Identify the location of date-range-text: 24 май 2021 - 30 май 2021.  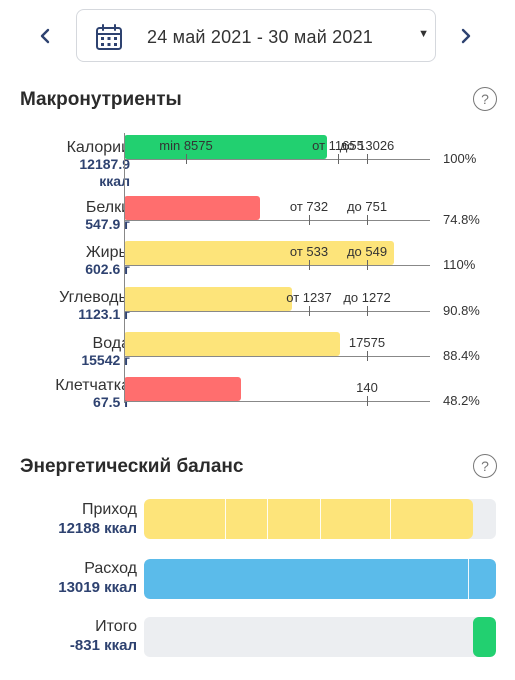
(260, 37).